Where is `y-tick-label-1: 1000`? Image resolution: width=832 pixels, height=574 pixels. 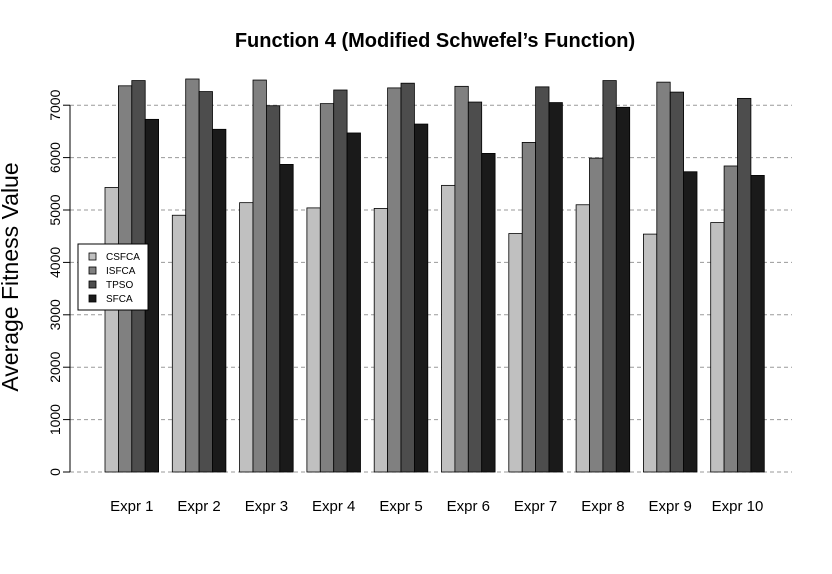 y-tick-label-1: 1000 is located at coordinates (55, 419).